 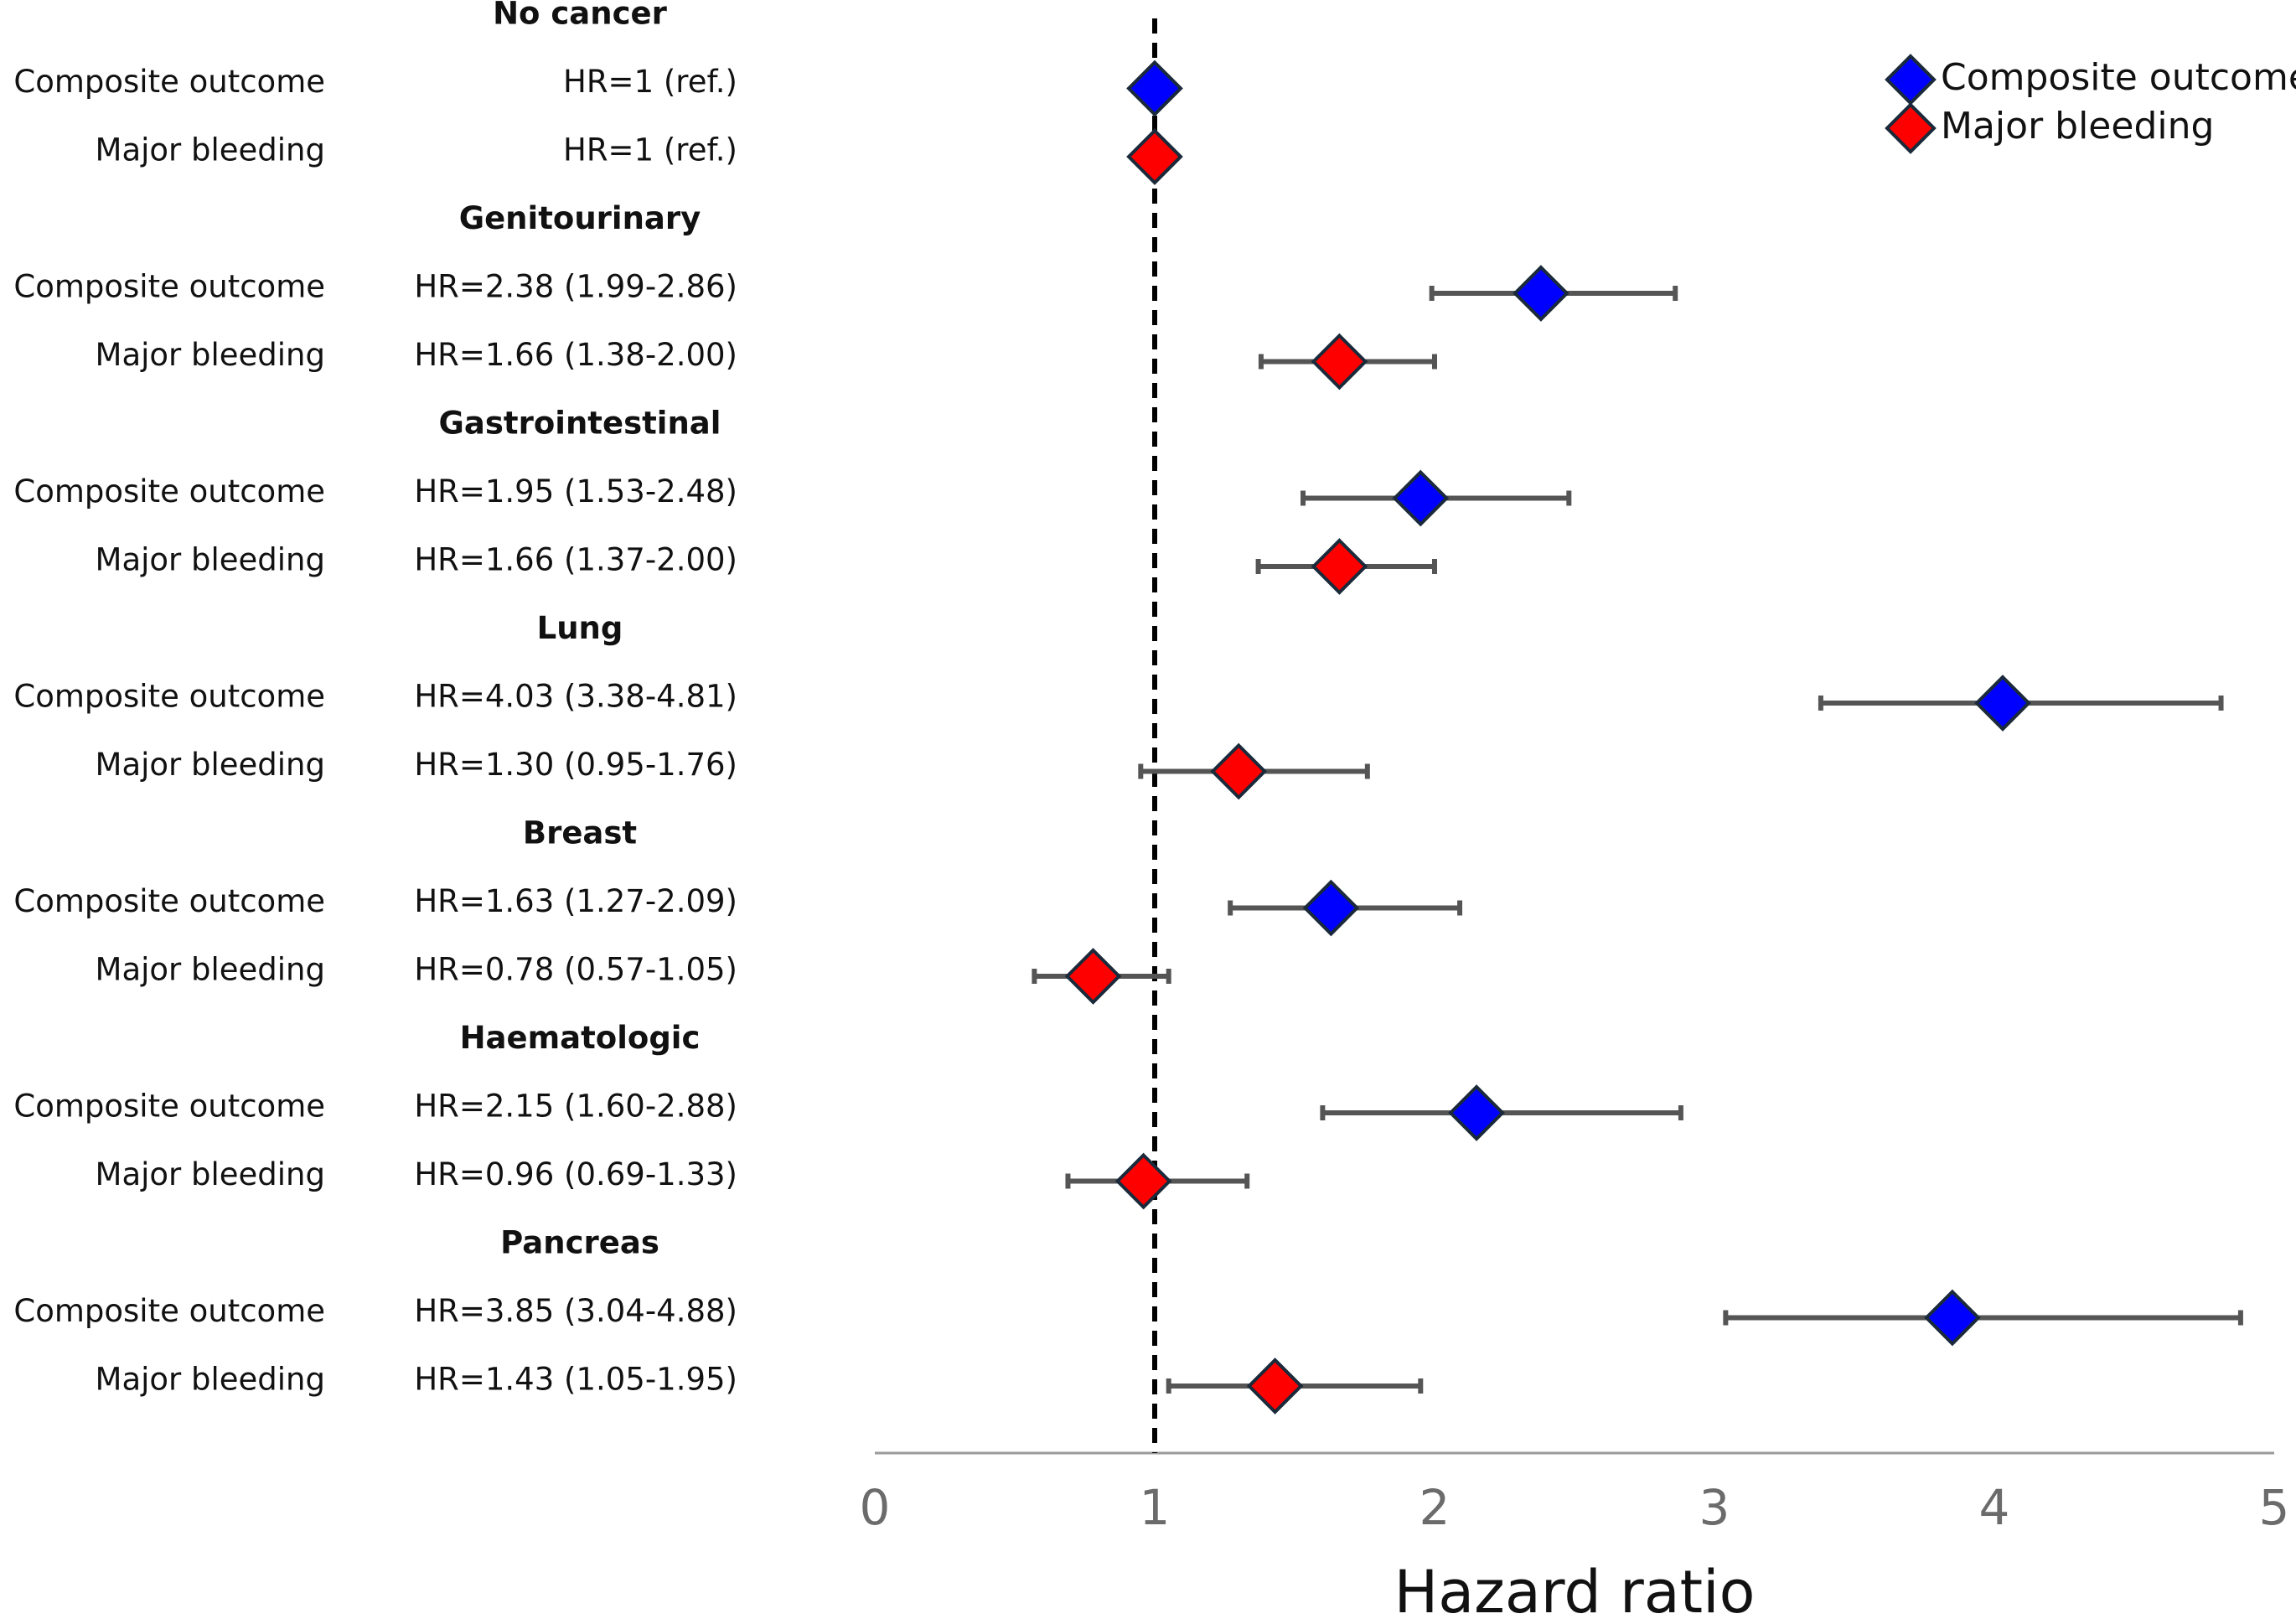 I want to click on hr-value-label: HR=0.96 (0.69-1.33), so click(x=576, y=1174).